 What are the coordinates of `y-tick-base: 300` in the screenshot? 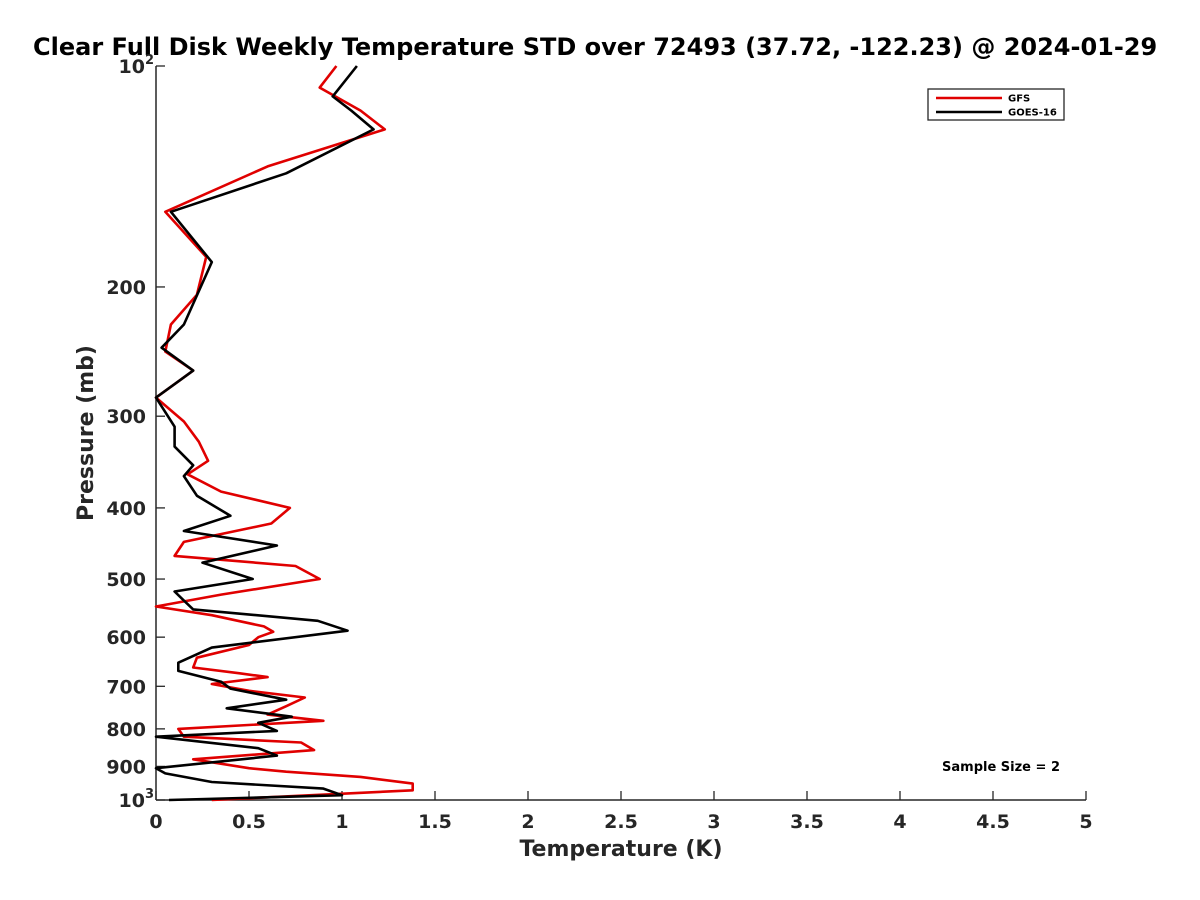 It's located at (126, 417).